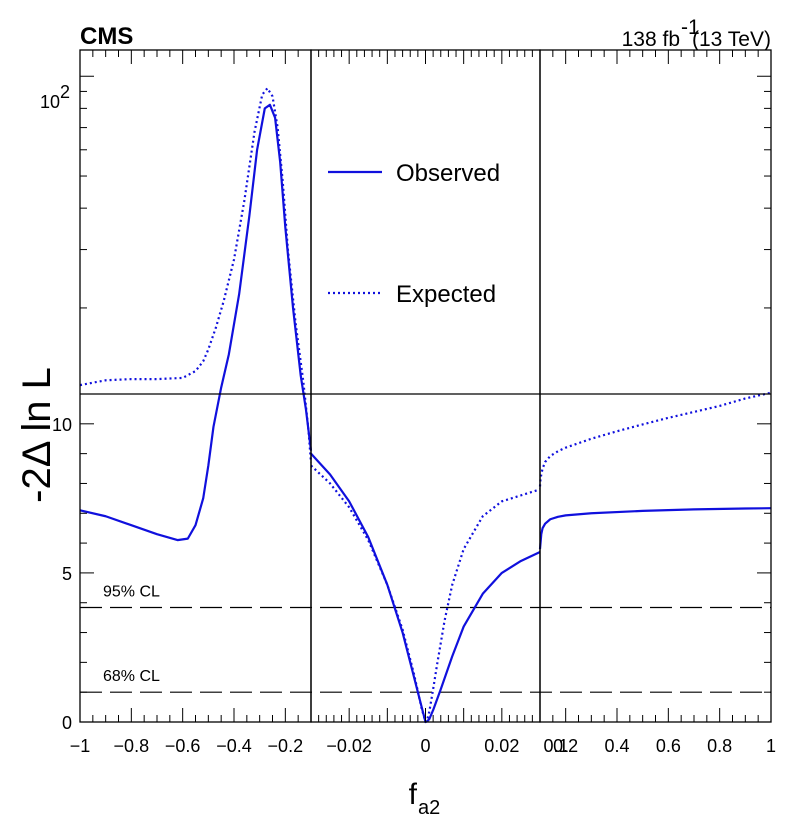 Image resolution: width=789 pixels, height=829 pixels. I want to click on x-tick-label-extra: 0.1, so click(555, 746).